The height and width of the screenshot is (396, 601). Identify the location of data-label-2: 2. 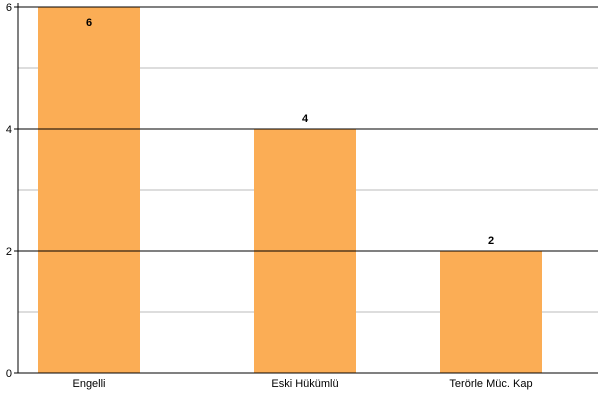
(491, 241).